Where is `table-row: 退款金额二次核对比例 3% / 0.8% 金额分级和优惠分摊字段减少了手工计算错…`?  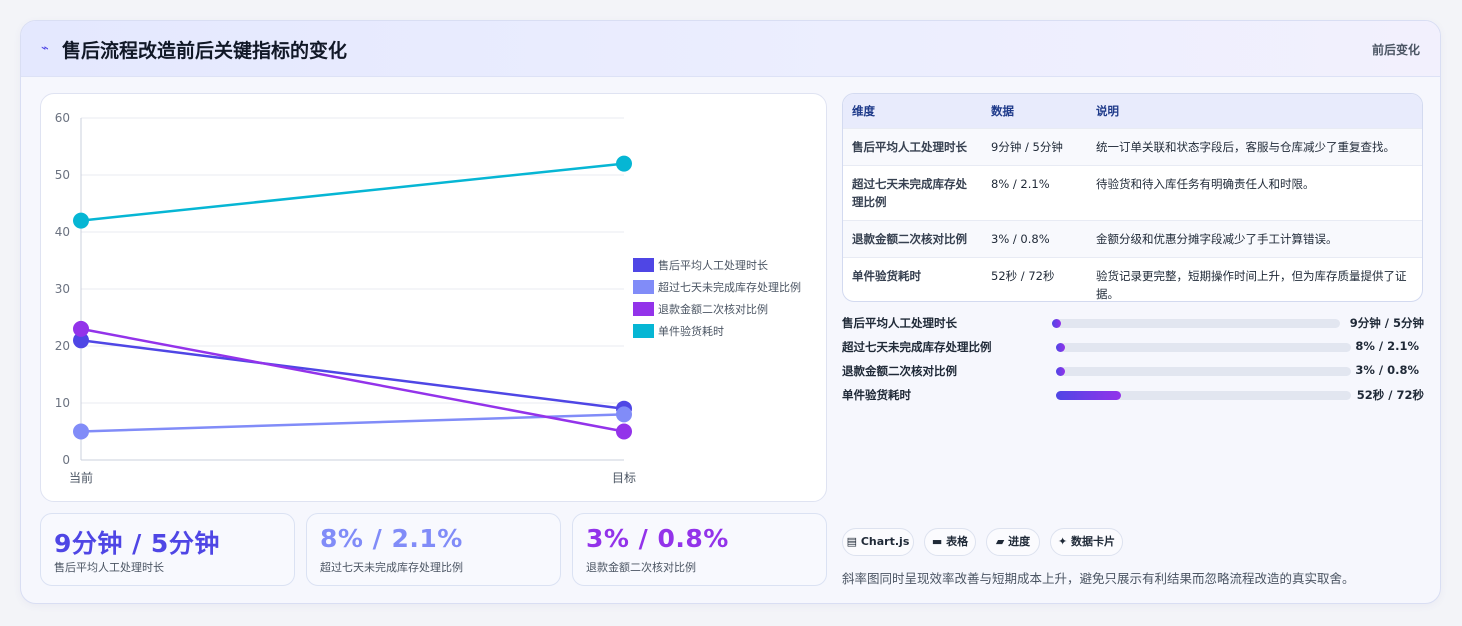 table-row: 退款金额二次核对比例 3% / 0.8% 金额分级和优惠分摊字段减少了手工计算错… is located at coordinates (1132, 238).